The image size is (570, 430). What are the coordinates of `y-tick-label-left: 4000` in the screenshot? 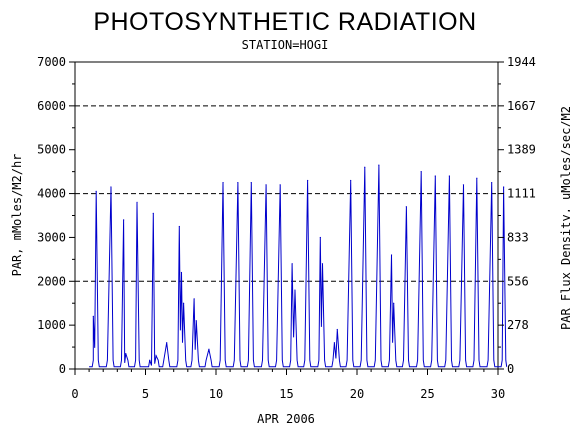 It's located at (51, 194).